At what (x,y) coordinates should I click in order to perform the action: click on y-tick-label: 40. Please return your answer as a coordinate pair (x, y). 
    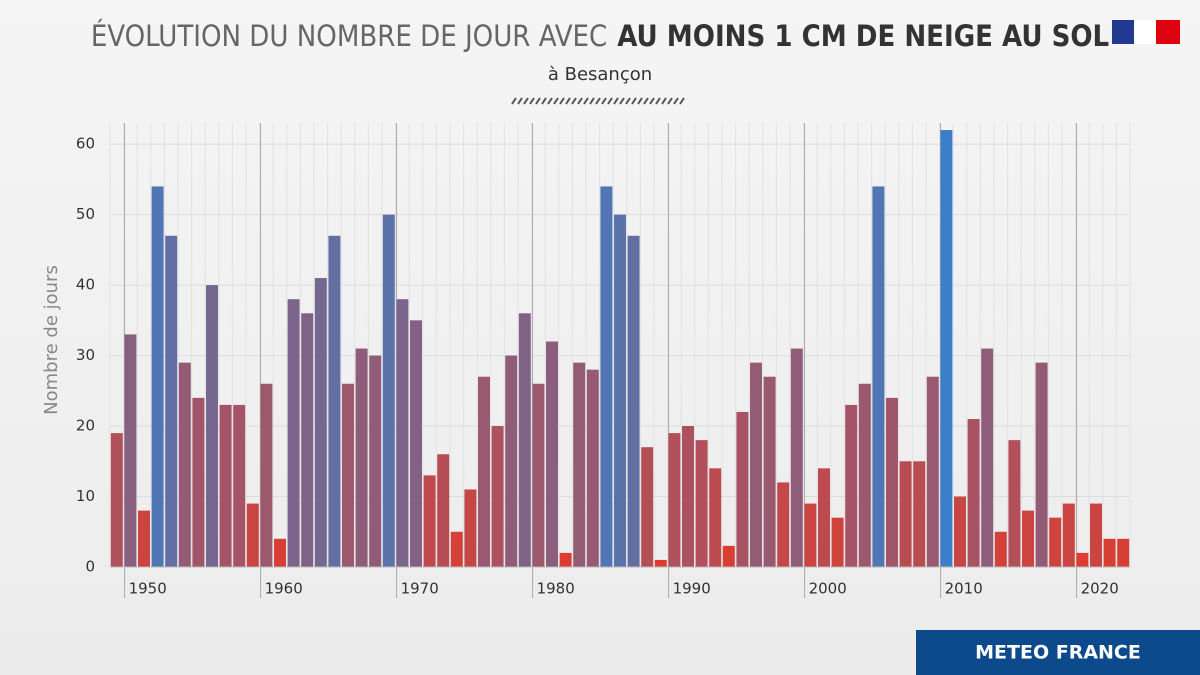
    Looking at the image, I should click on (85, 285).